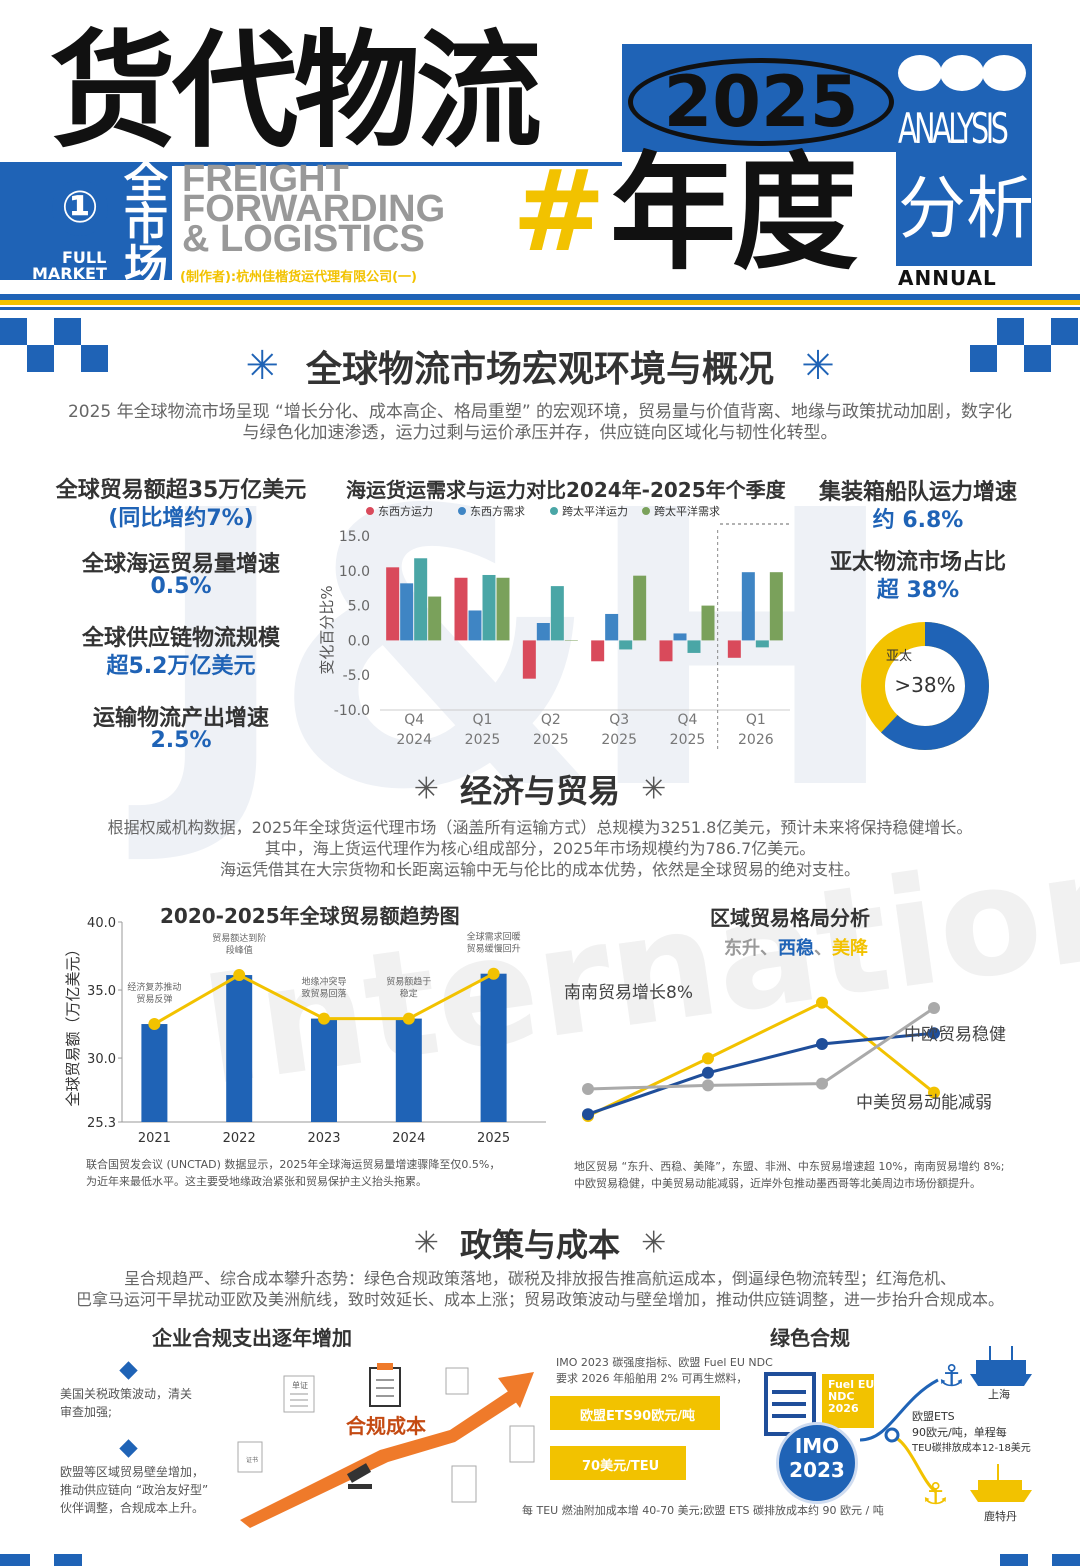 This screenshot has width=1080, height=1566. What do you see at coordinates (899, 656) in the screenshot?
I see `donut-label: 亚太` at bounding box center [899, 656].